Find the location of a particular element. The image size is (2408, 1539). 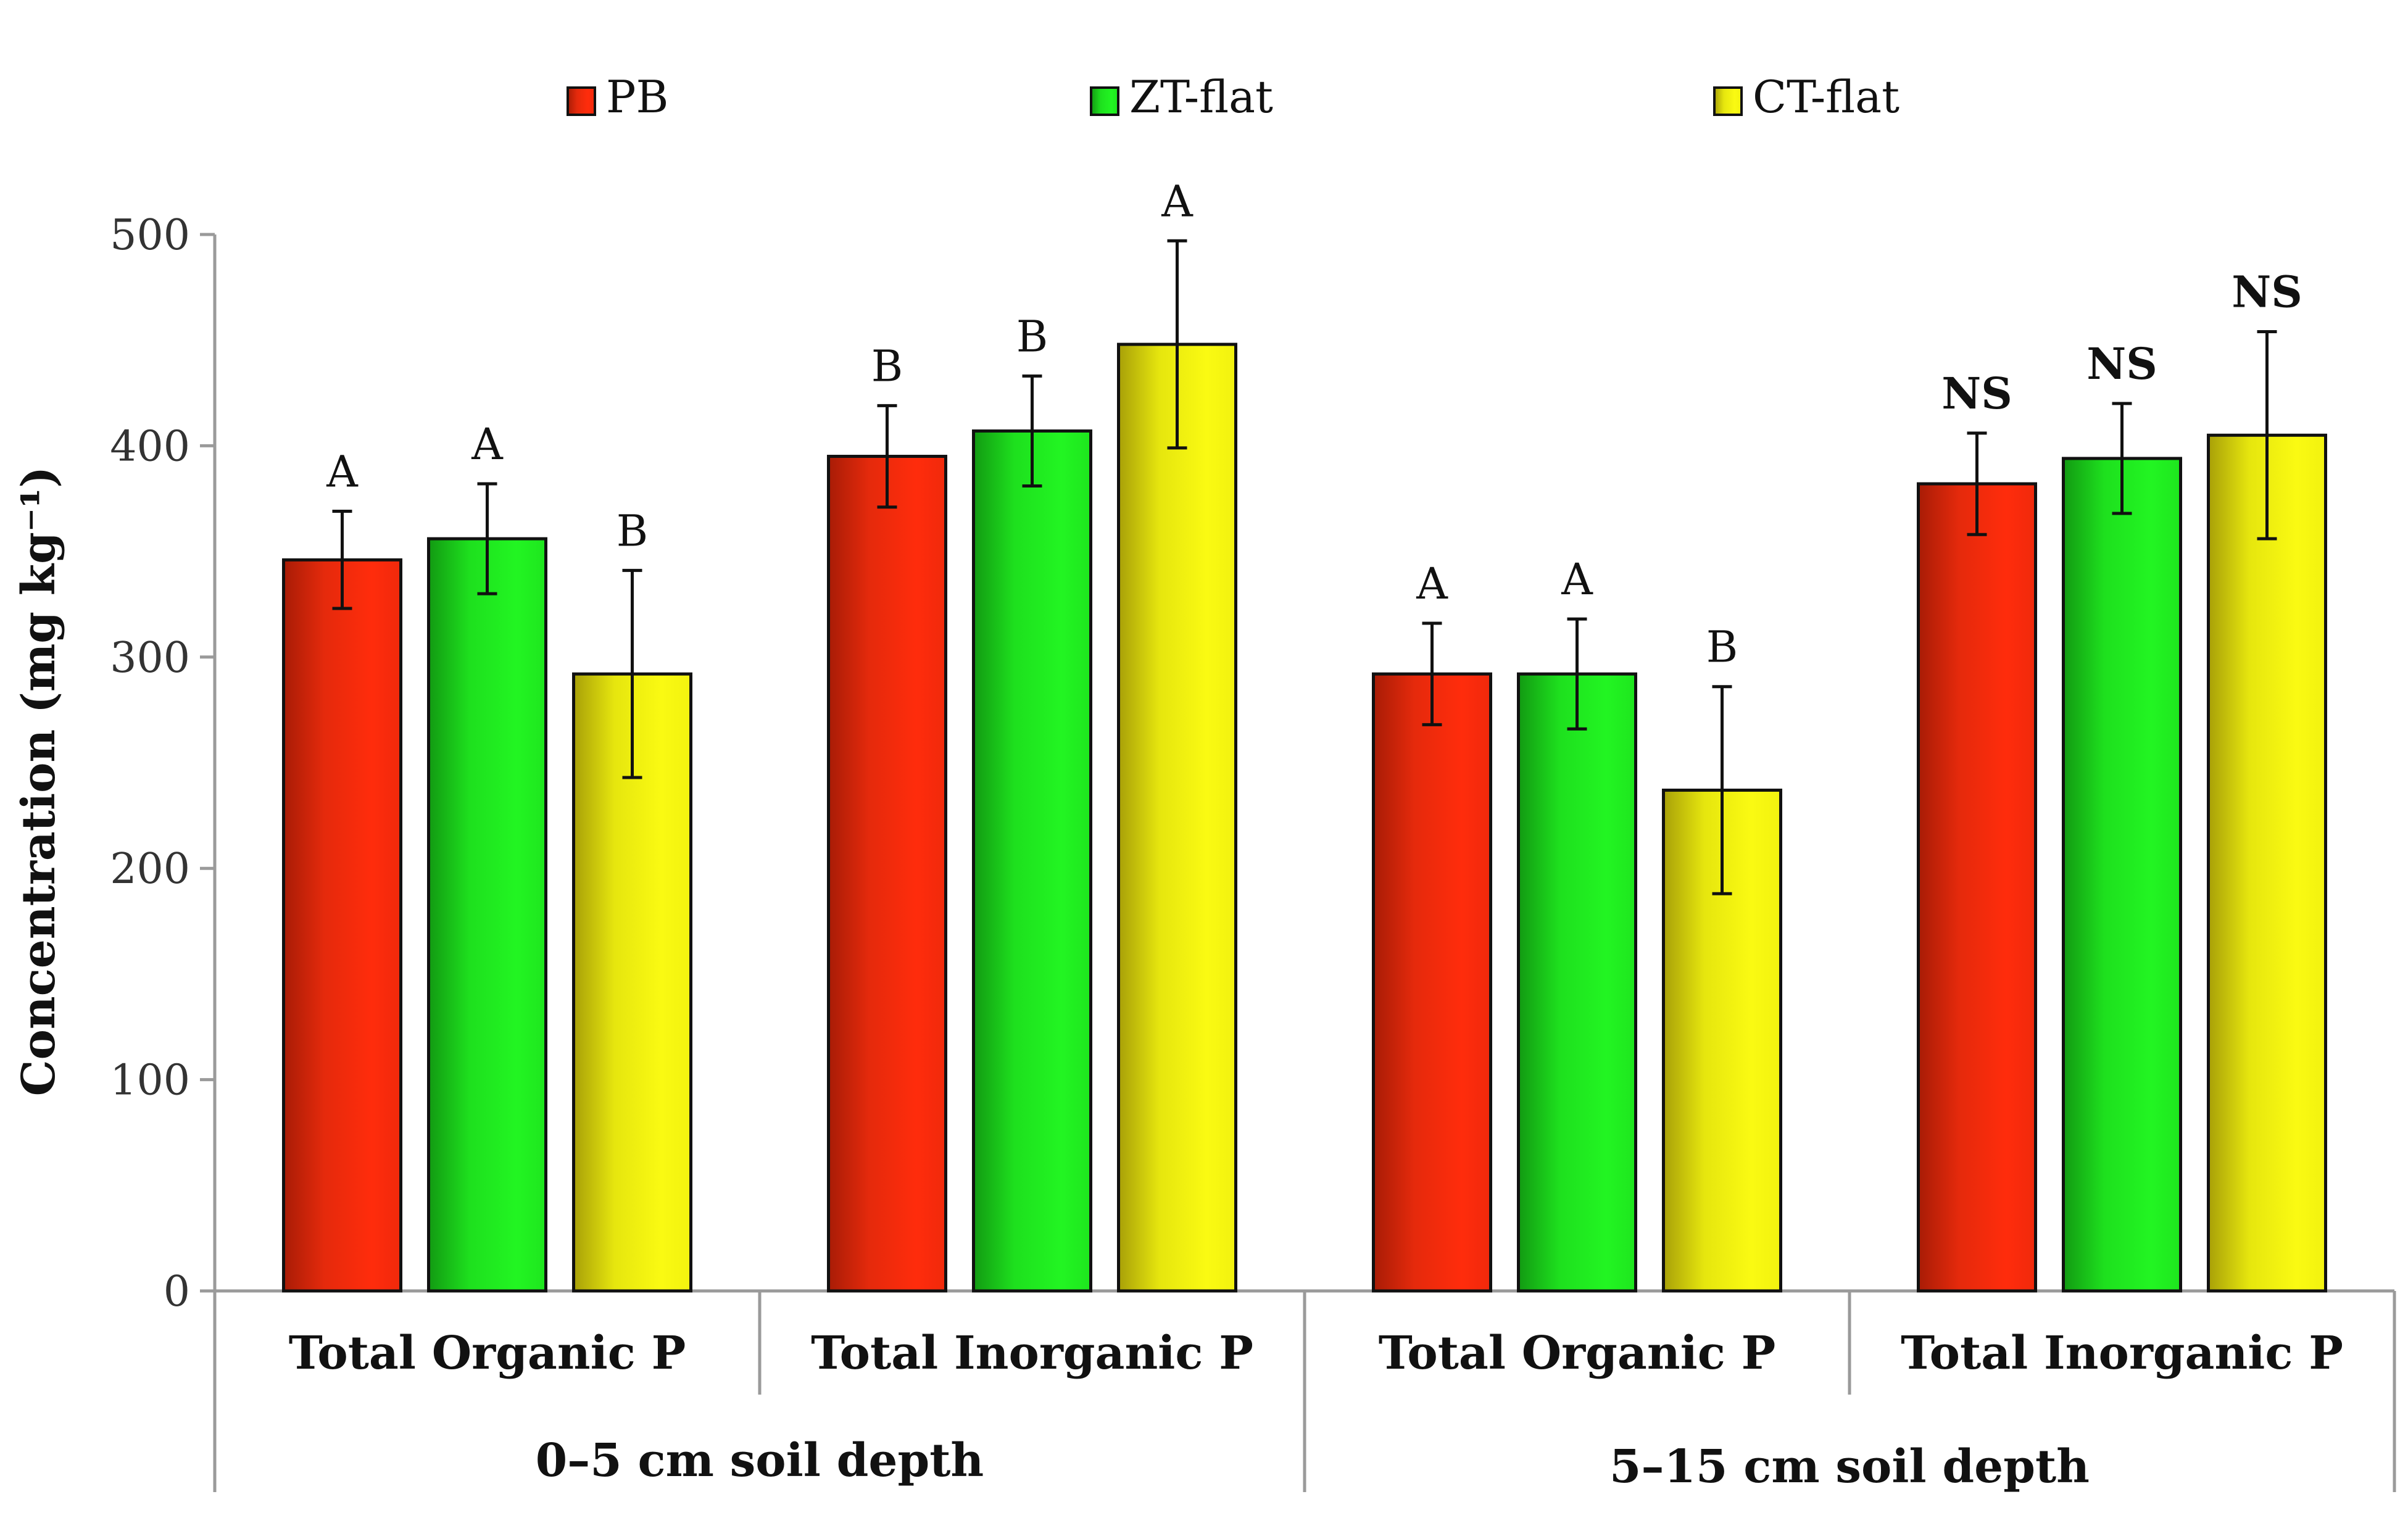

legend-label: ZT-flat is located at coordinates (1201, 97).